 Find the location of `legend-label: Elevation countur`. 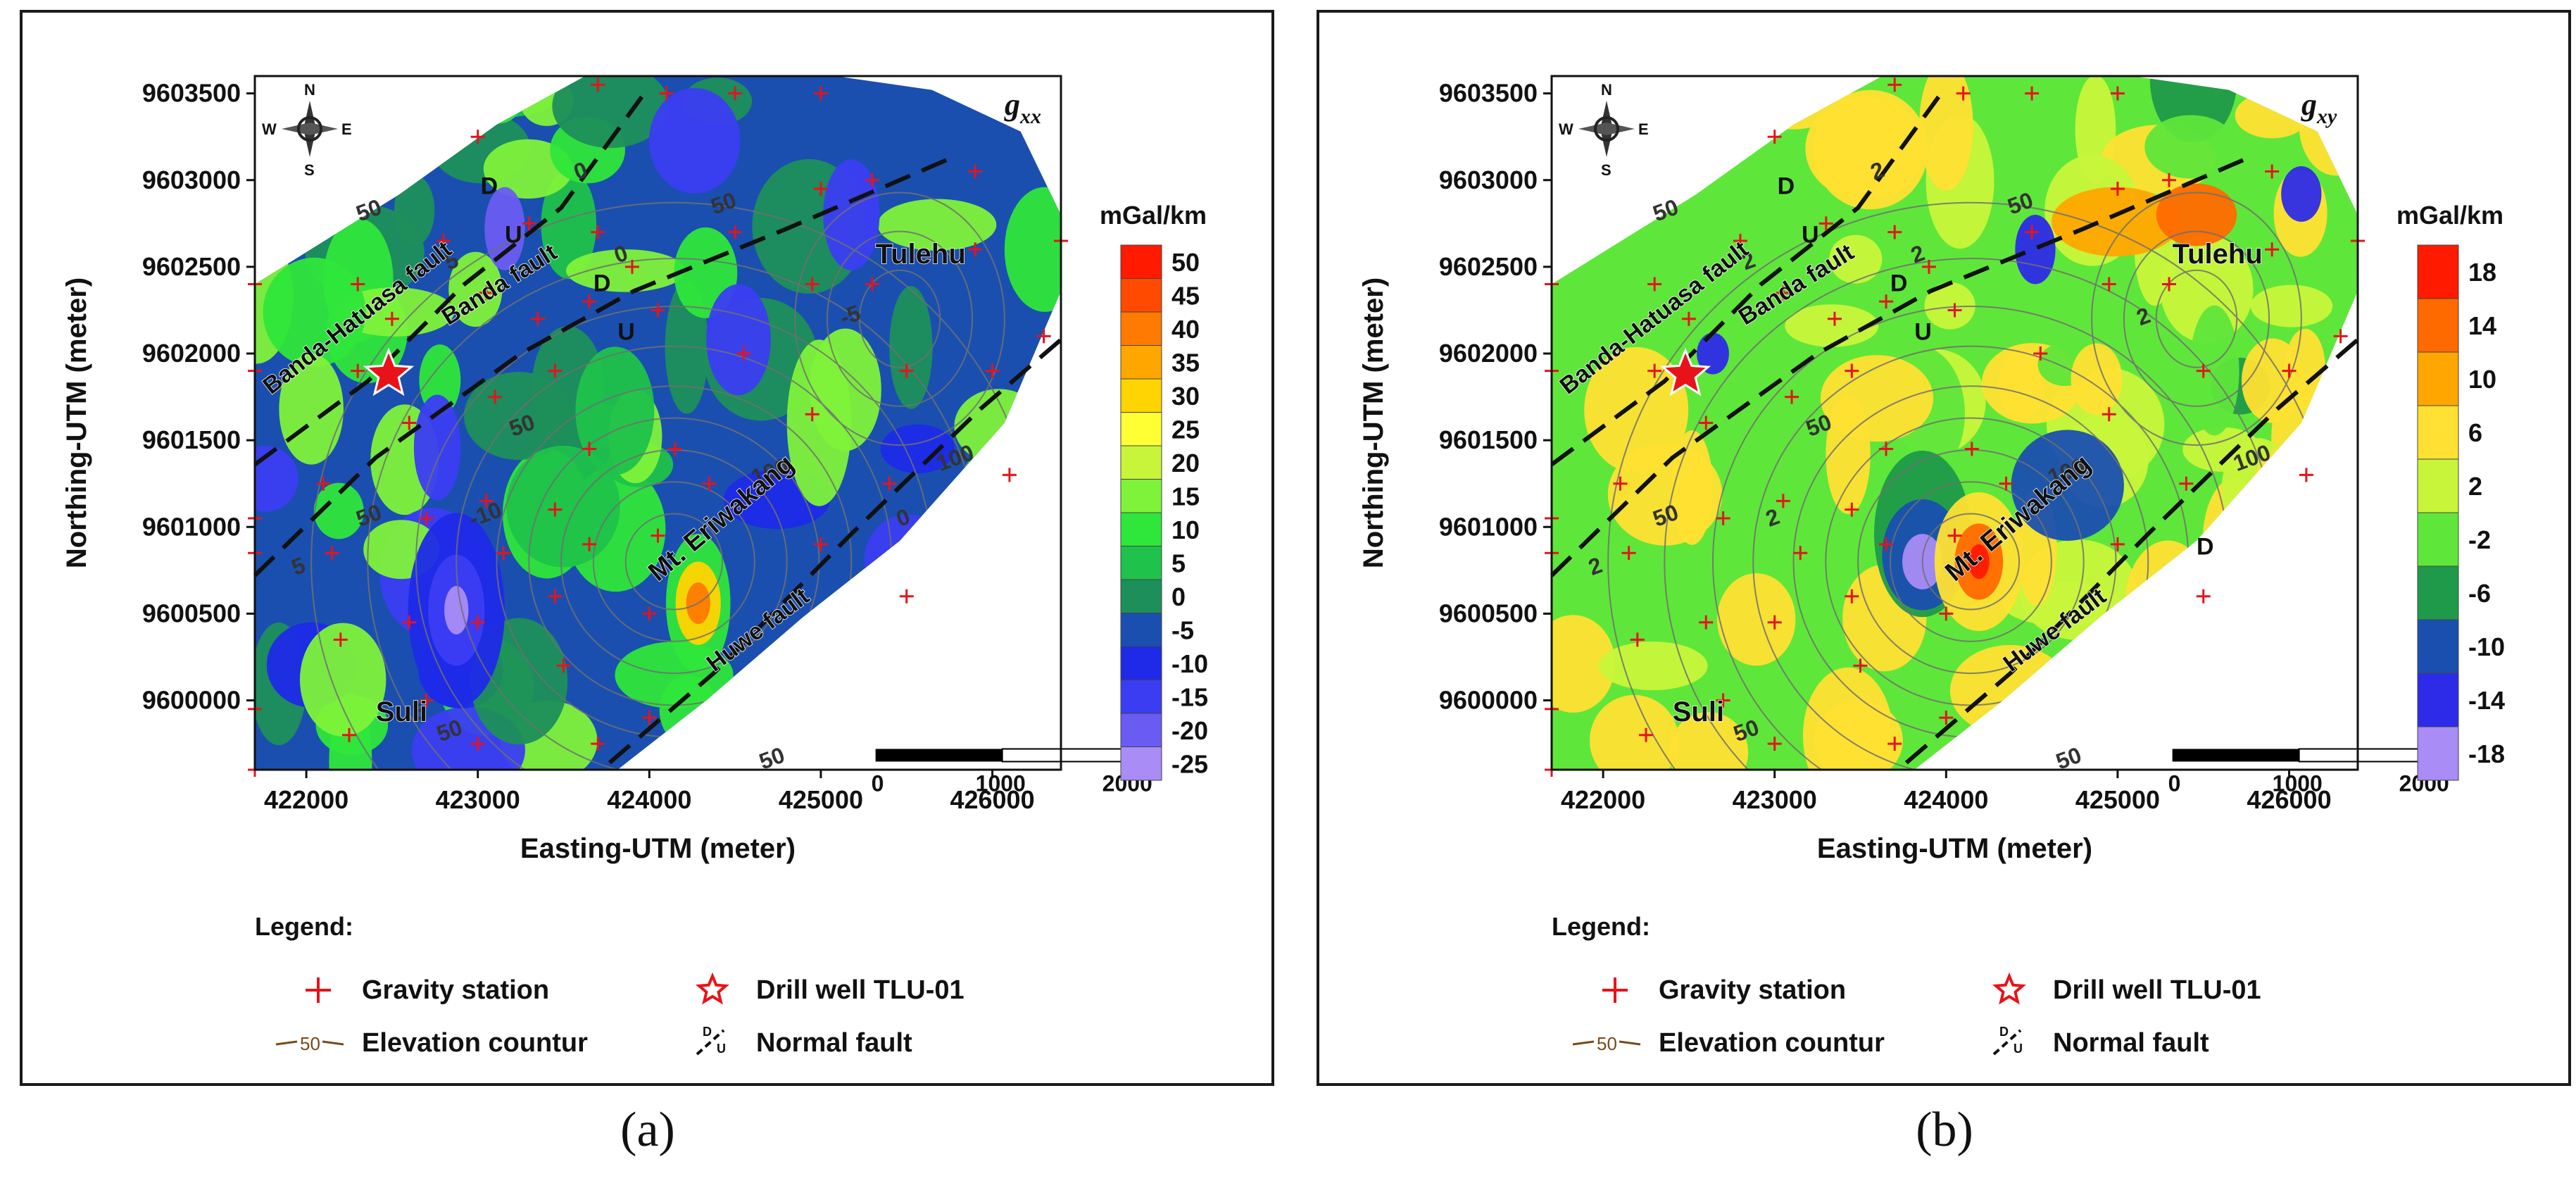

legend-label: Elevation countur is located at coordinates (475, 1043).